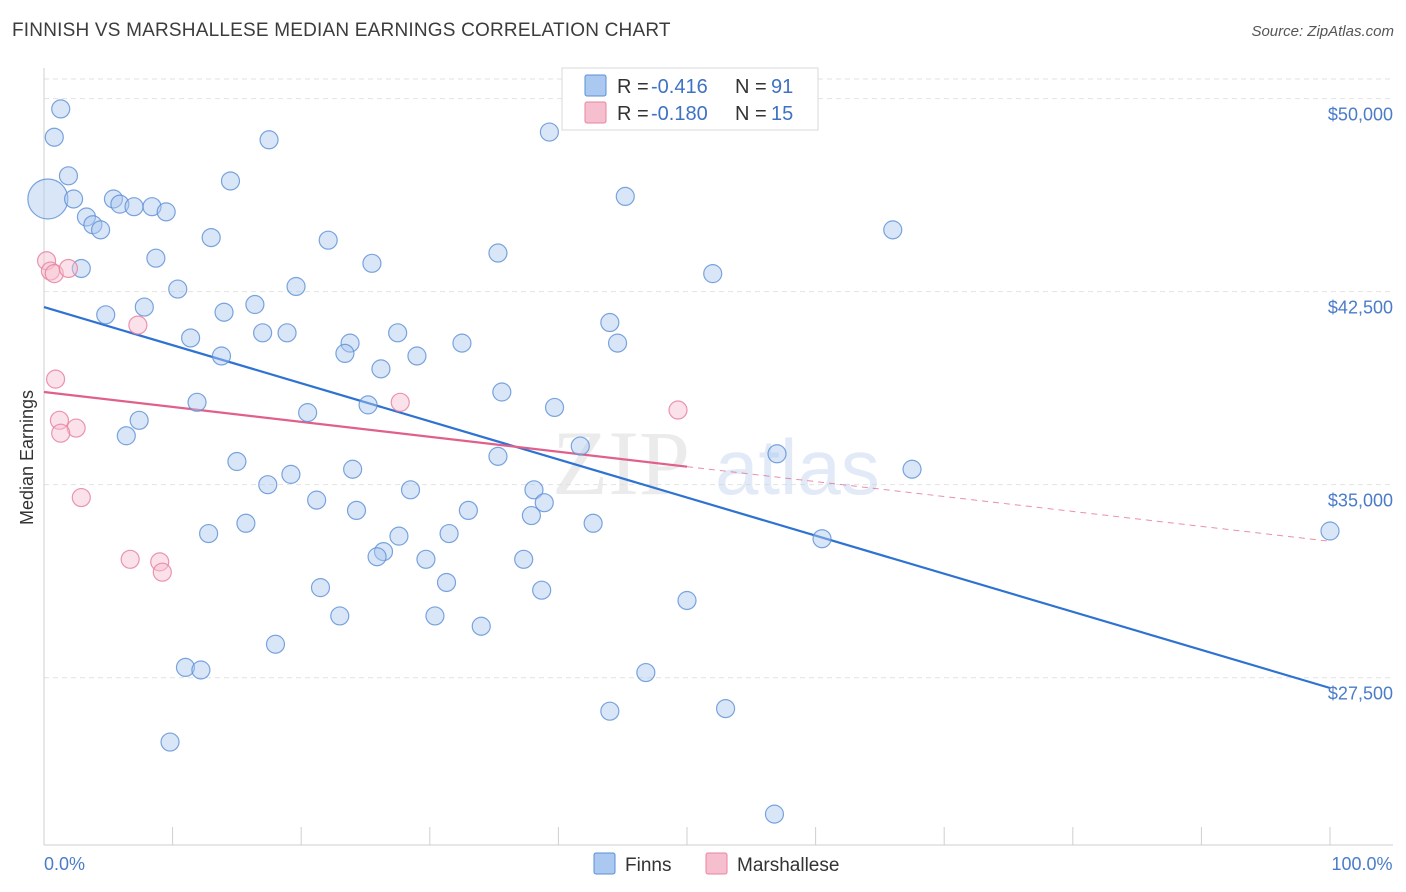 This screenshot has height=892, width=1406. Describe the element at coordinates (1360, 694) in the screenshot. I see `y-tick-label: $27,500` at that location.